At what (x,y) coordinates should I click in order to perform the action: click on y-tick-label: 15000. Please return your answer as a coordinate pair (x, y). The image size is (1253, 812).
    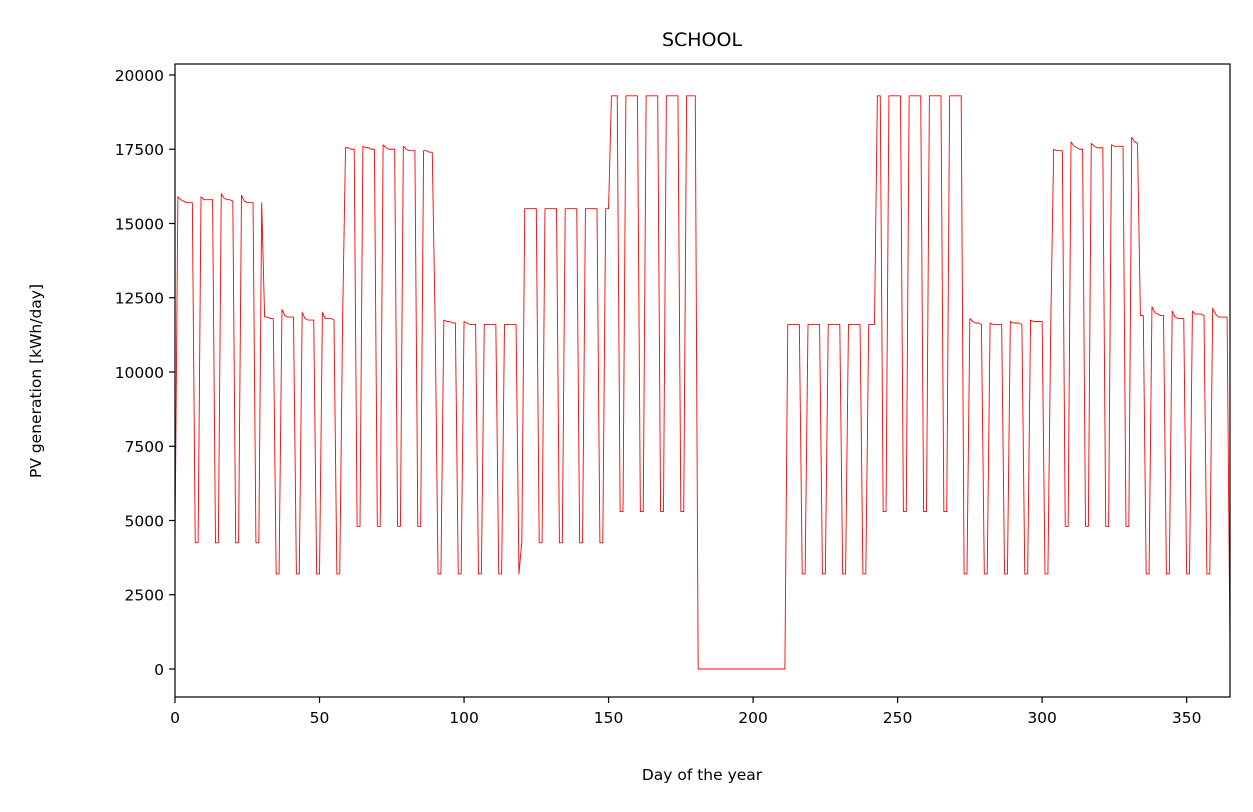
    Looking at the image, I should click on (139, 224).